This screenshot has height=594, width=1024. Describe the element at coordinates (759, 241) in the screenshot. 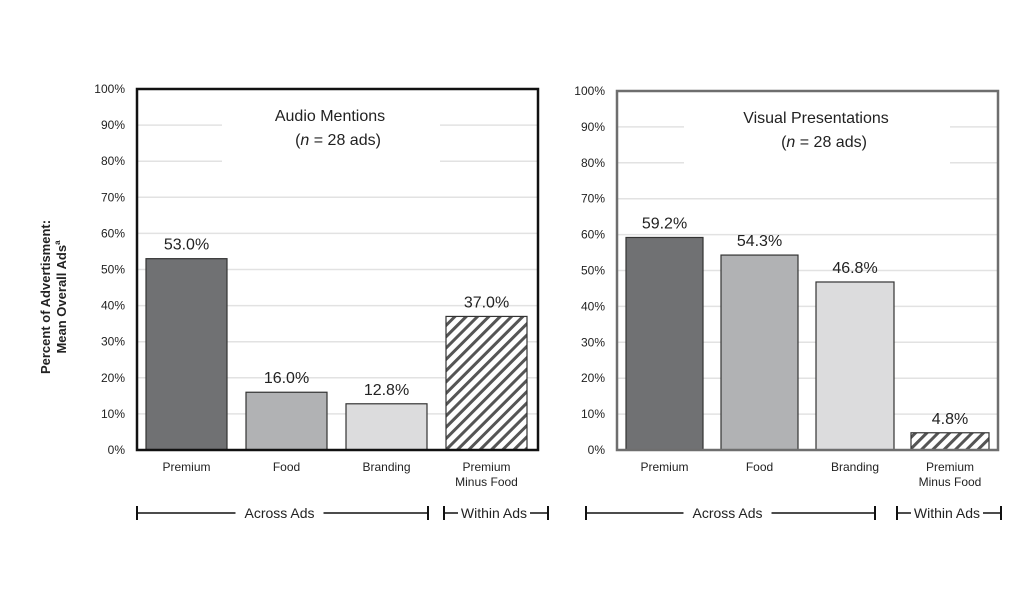

I see `data-label: 54.3%` at that location.